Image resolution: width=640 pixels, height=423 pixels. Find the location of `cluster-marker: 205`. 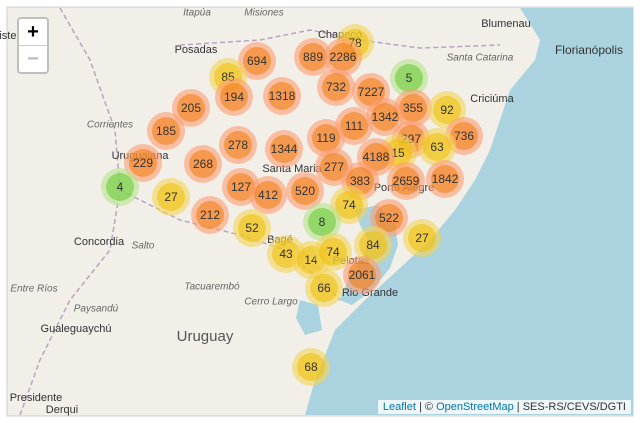

cluster-marker: 205 is located at coordinates (191, 108).